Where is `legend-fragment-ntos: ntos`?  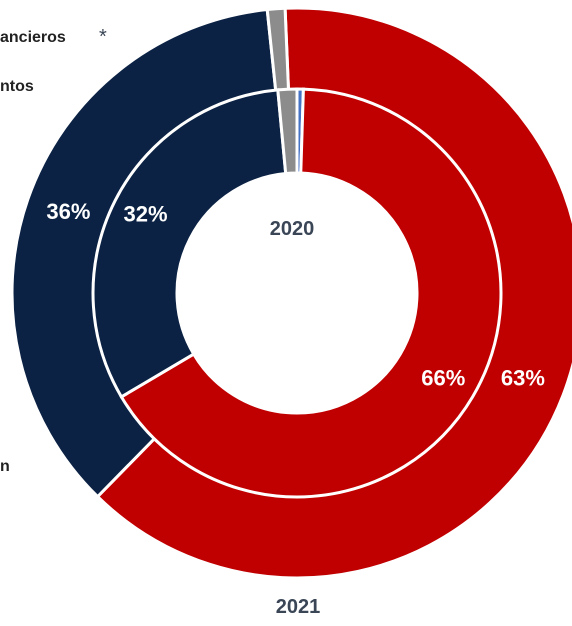
legend-fragment-ntos: ntos is located at coordinates (17, 86).